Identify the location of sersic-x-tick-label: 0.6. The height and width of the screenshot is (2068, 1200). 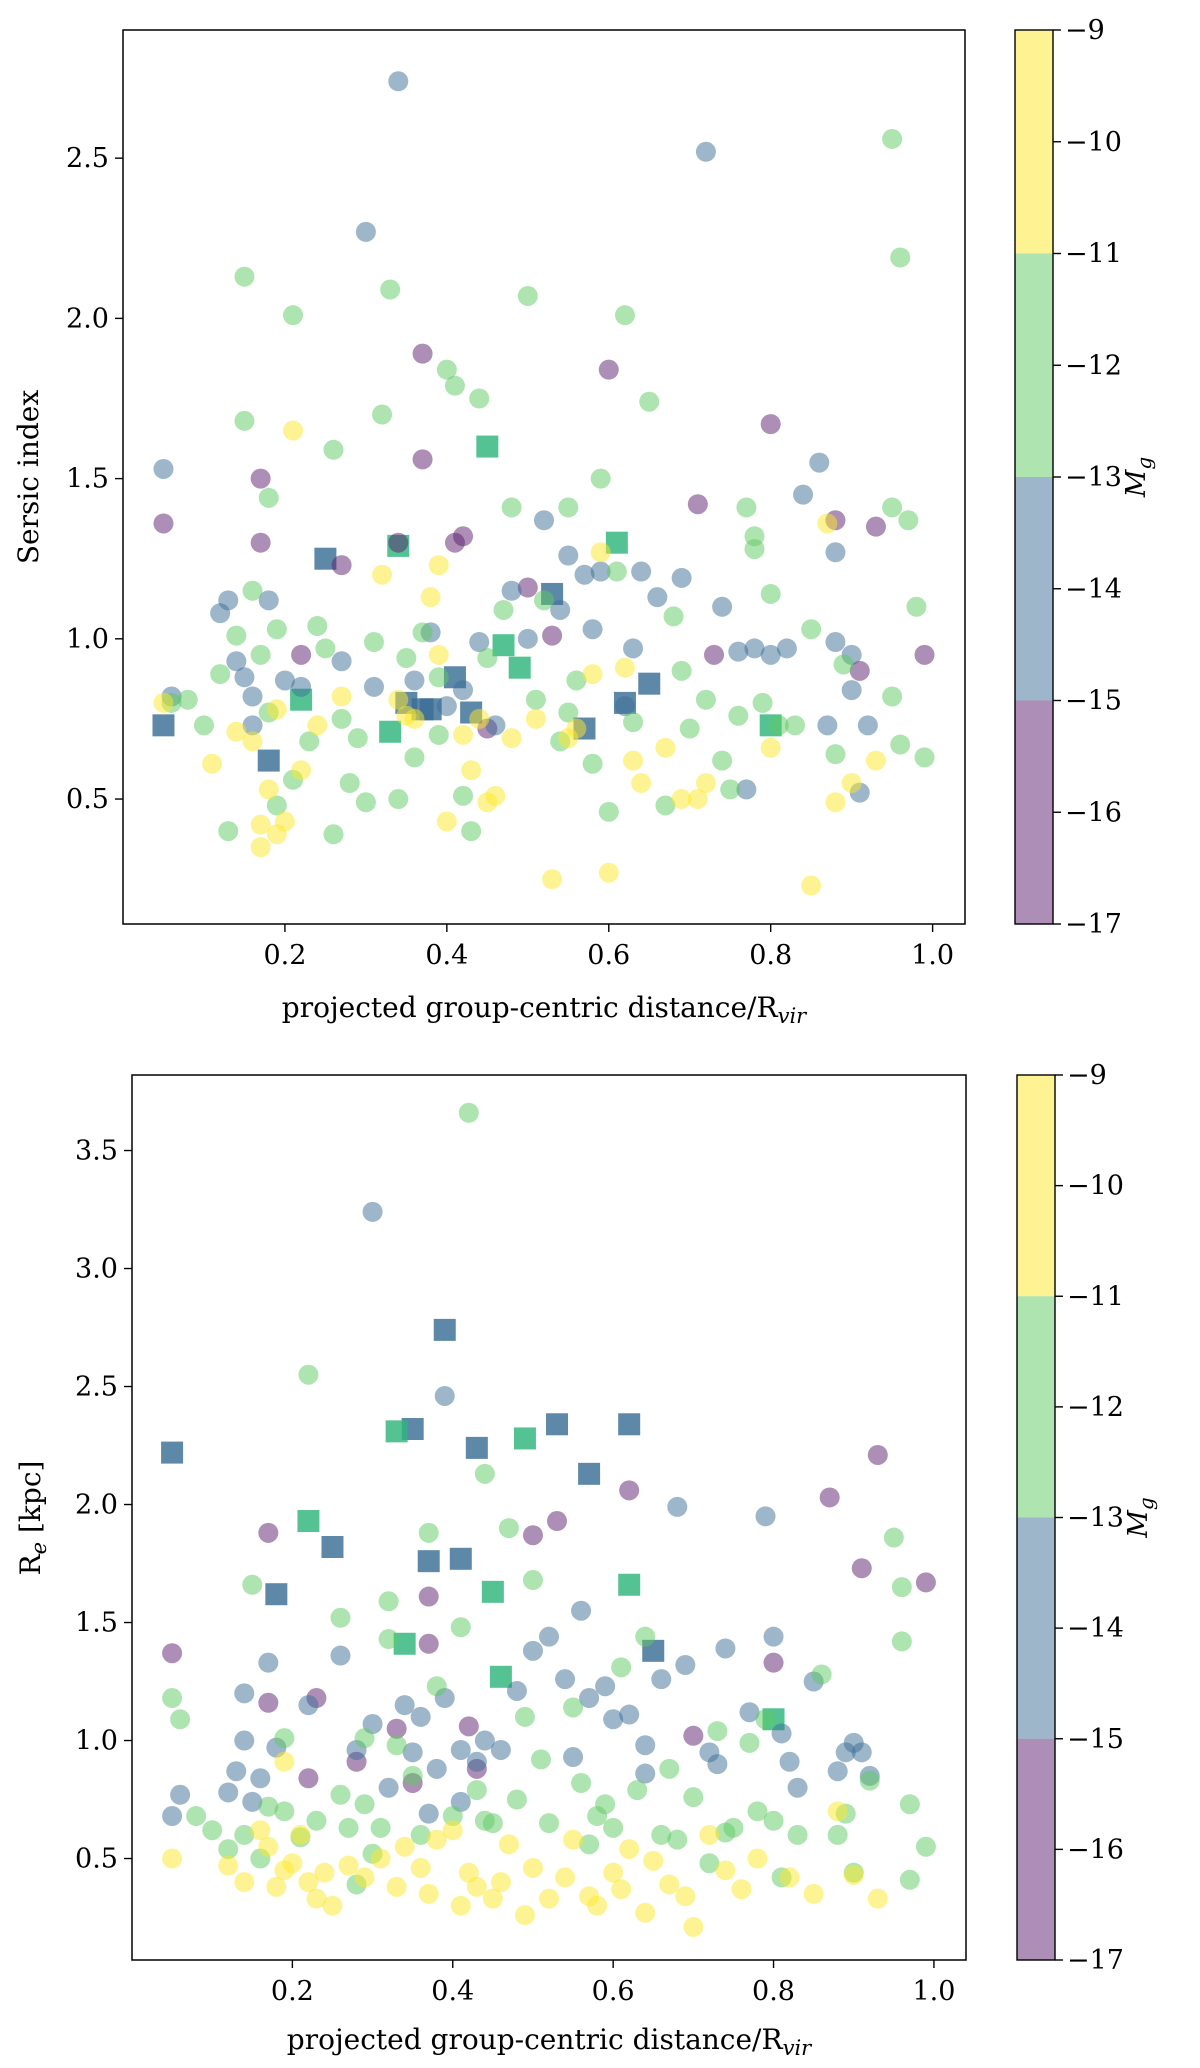
(608, 955).